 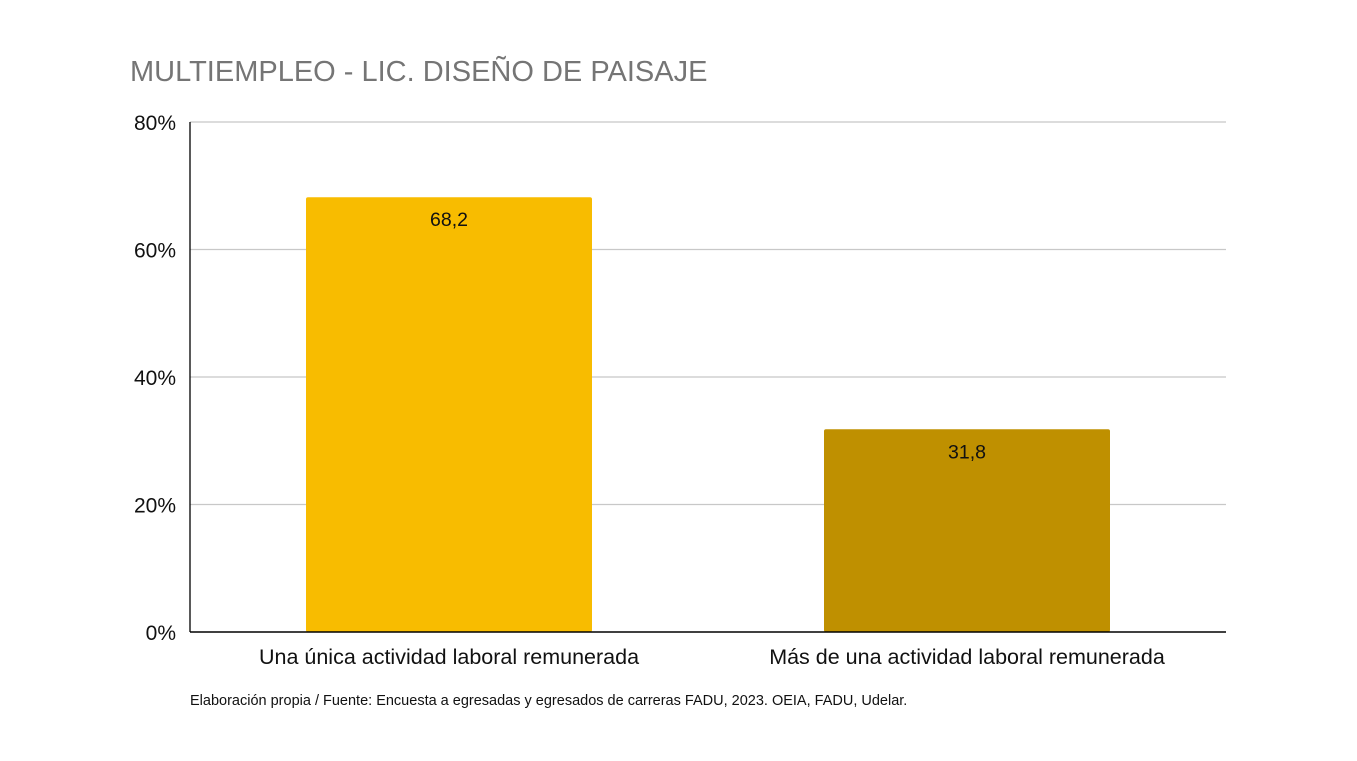 I want to click on y-tick-label: 40%, so click(x=155, y=378).